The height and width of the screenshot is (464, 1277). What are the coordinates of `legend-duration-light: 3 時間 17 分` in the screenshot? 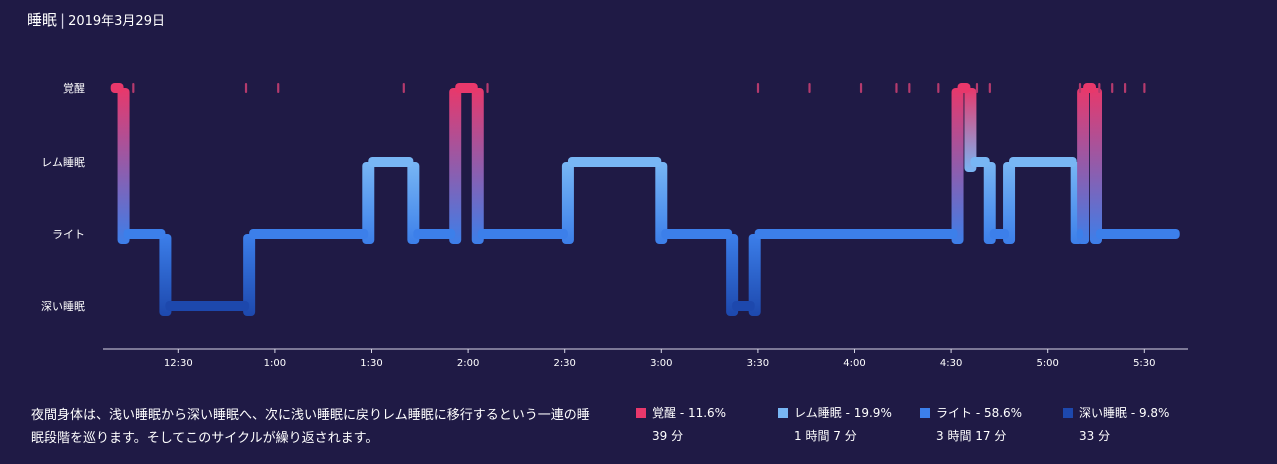 It's located at (971, 436).